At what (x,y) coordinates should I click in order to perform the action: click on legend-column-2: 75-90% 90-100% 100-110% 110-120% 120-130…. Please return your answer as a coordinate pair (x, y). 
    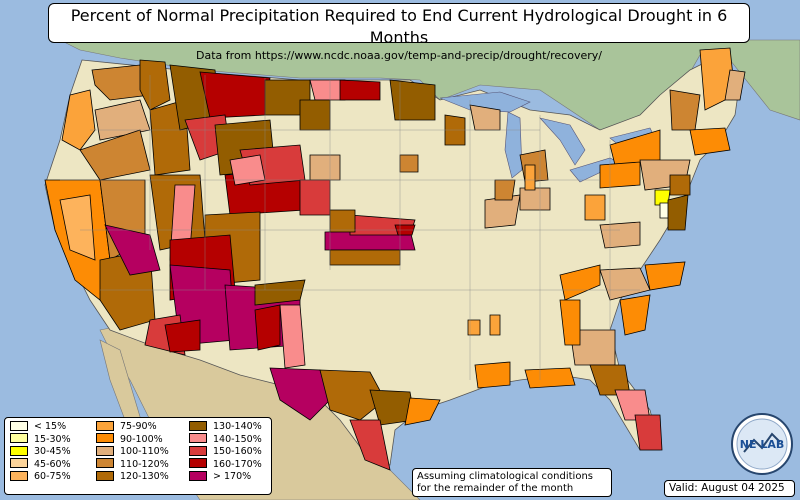
    Looking at the image, I should click on (132, 452).